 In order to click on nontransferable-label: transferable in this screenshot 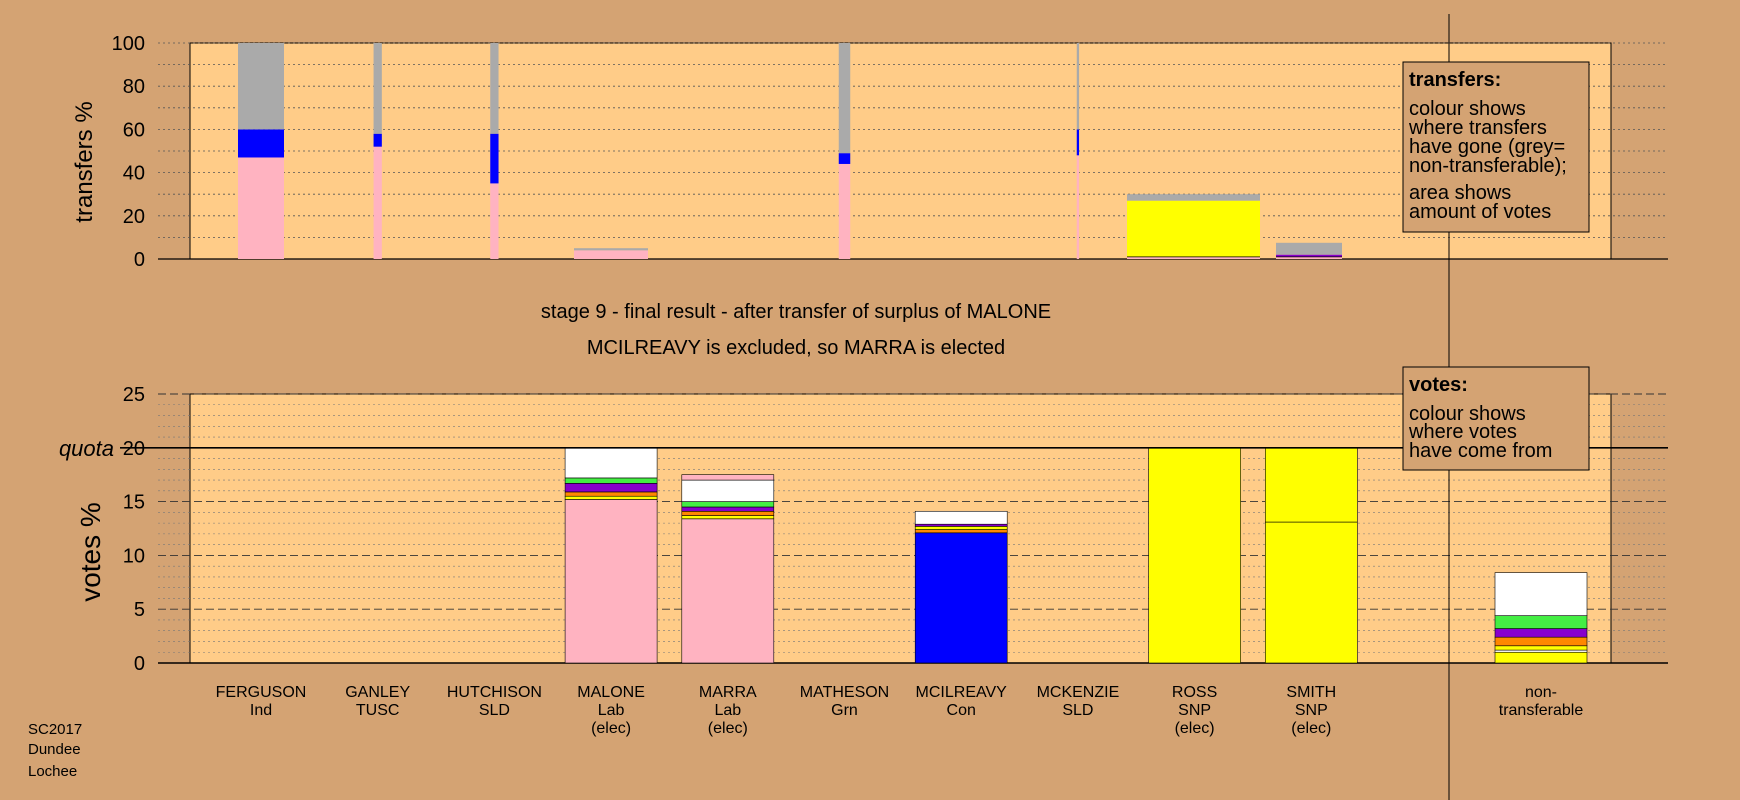, I will do `click(1541, 710)`.